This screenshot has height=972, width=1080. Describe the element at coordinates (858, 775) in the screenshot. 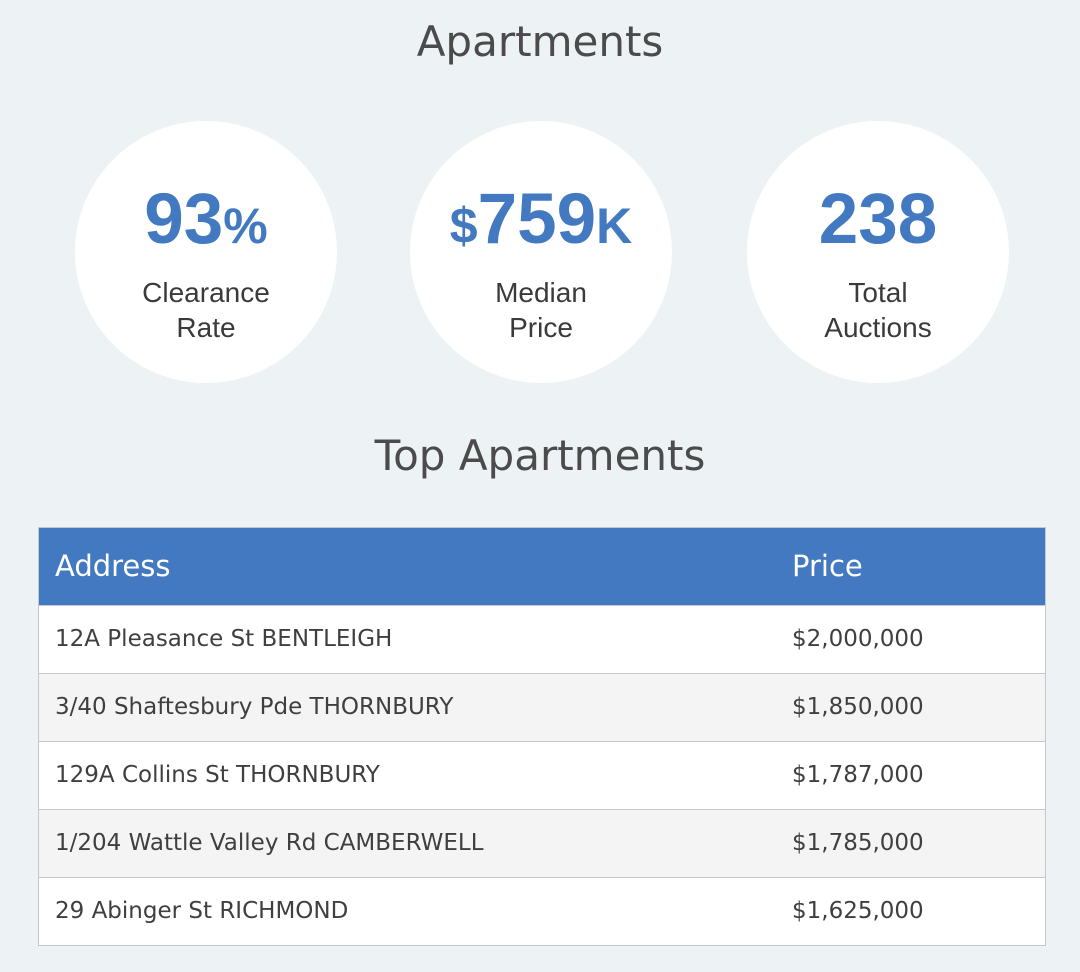

I see `price-cell: $1,787,000` at that location.